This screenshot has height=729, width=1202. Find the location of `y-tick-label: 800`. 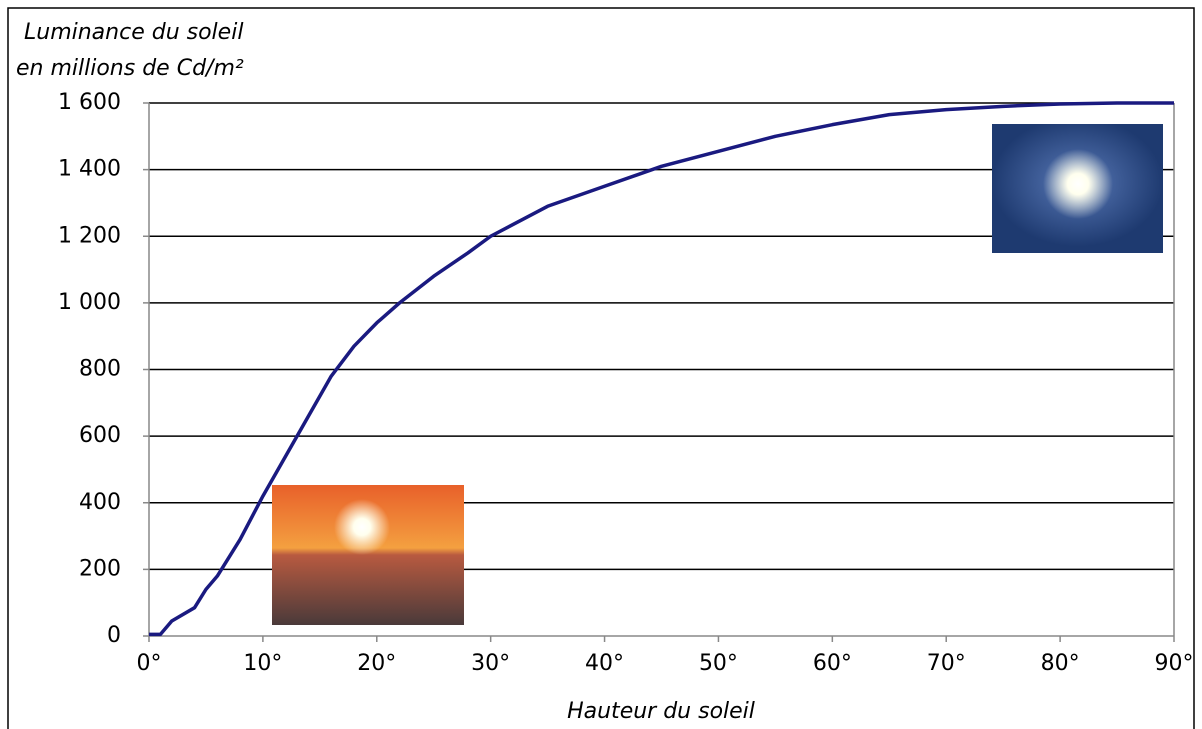

y-tick-label: 800 is located at coordinates (100, 369).